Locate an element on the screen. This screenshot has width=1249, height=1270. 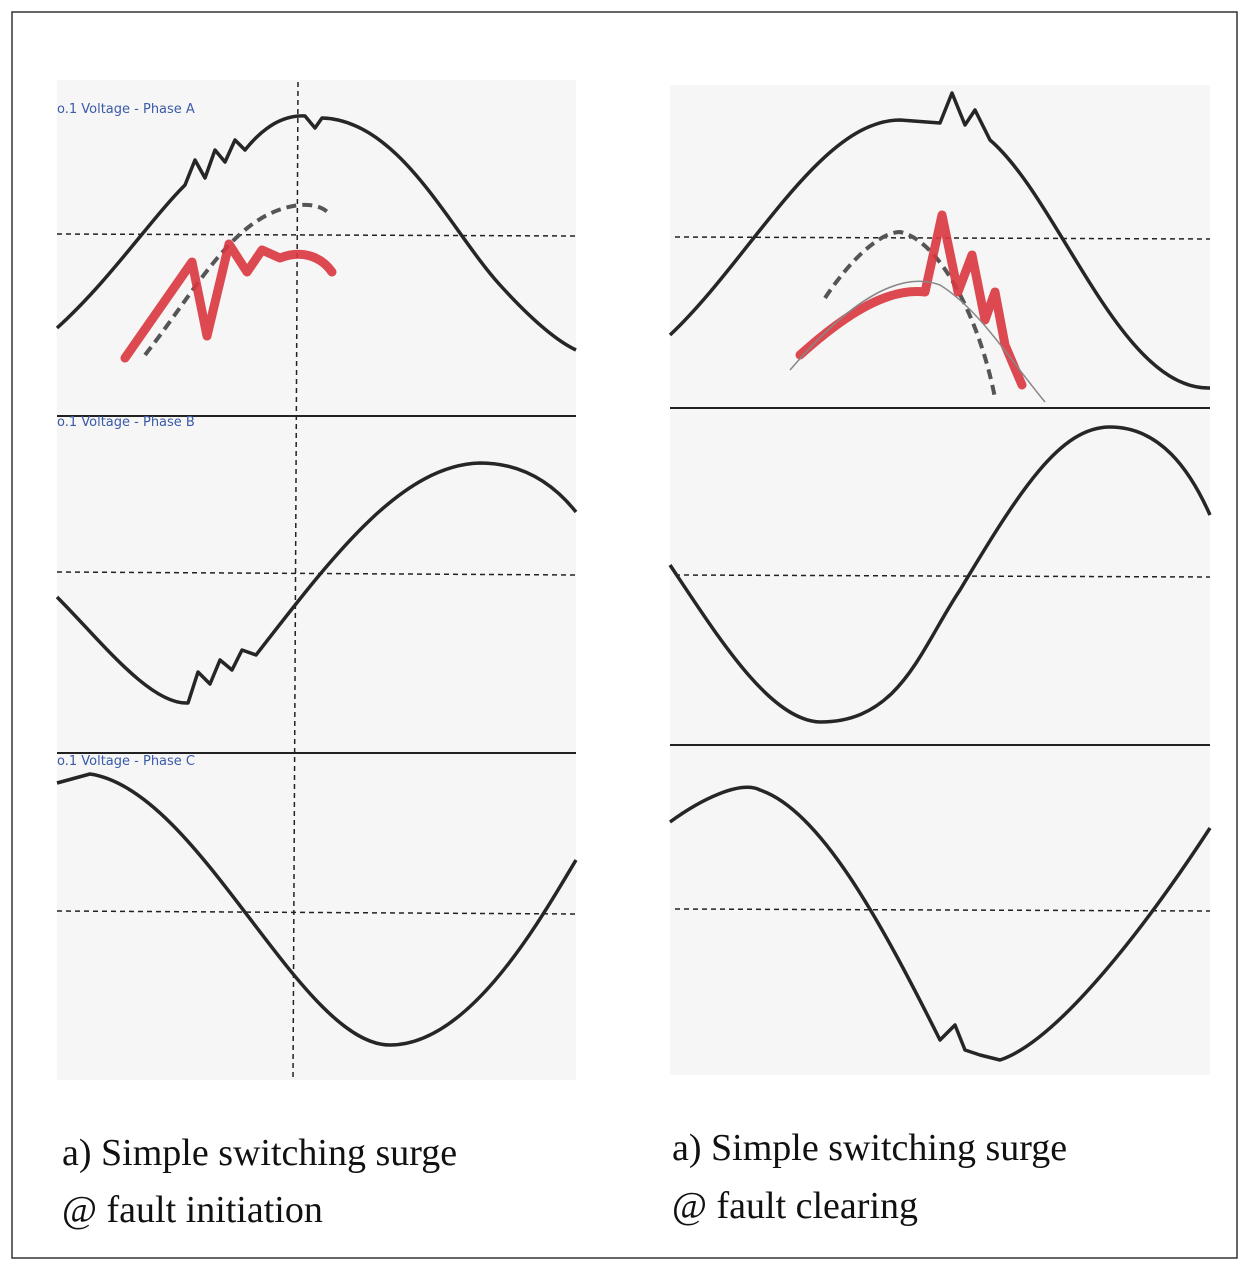
caption: @ fault initiation is located at coordinates (192, 1210).